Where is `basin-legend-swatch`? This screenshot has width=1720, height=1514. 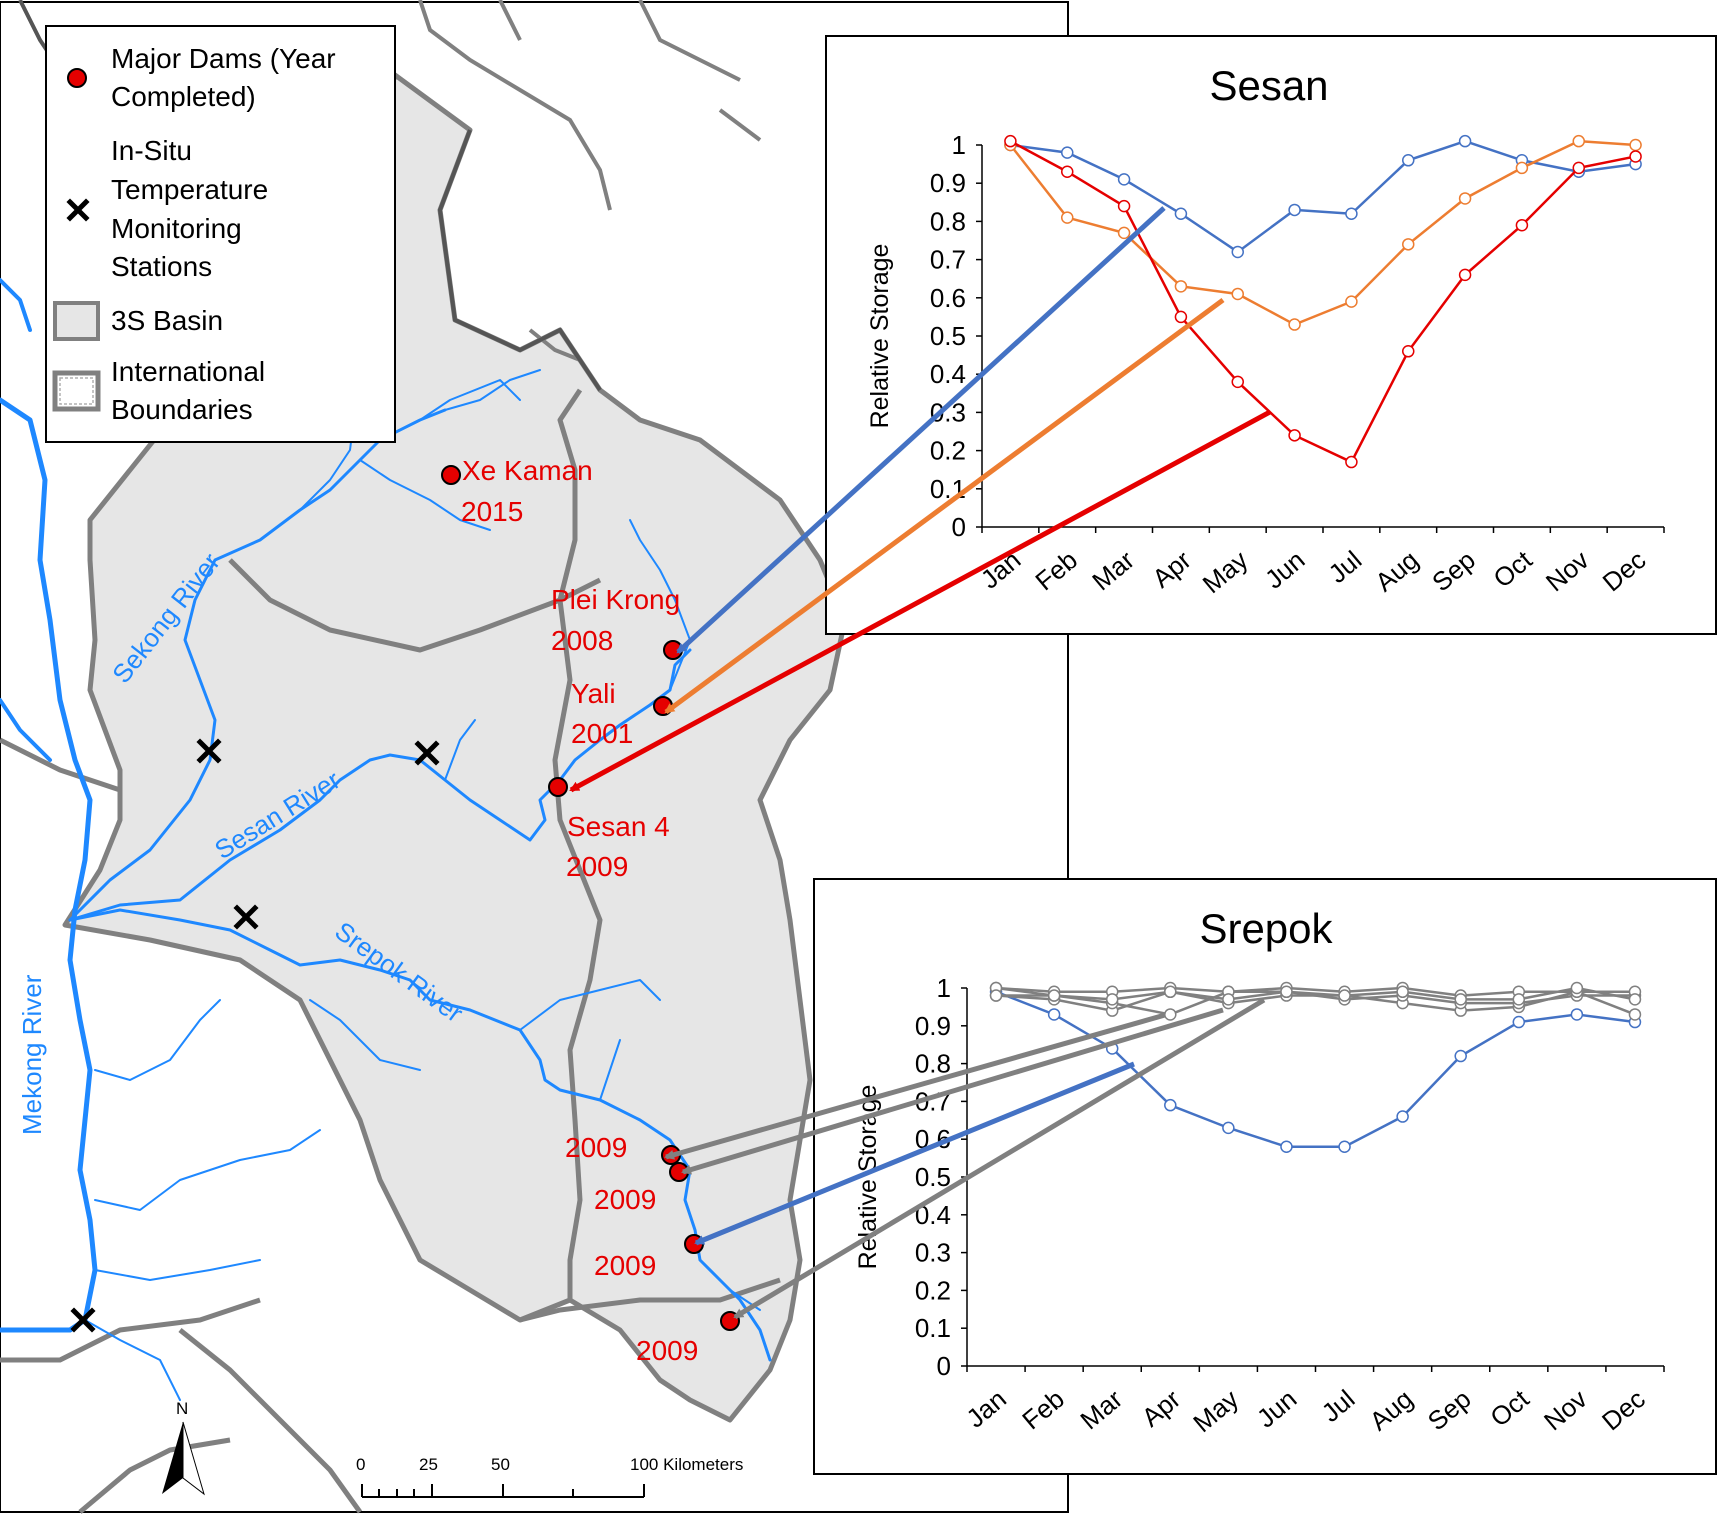
basin-legend-swatch is located at coordinates (76, 321).